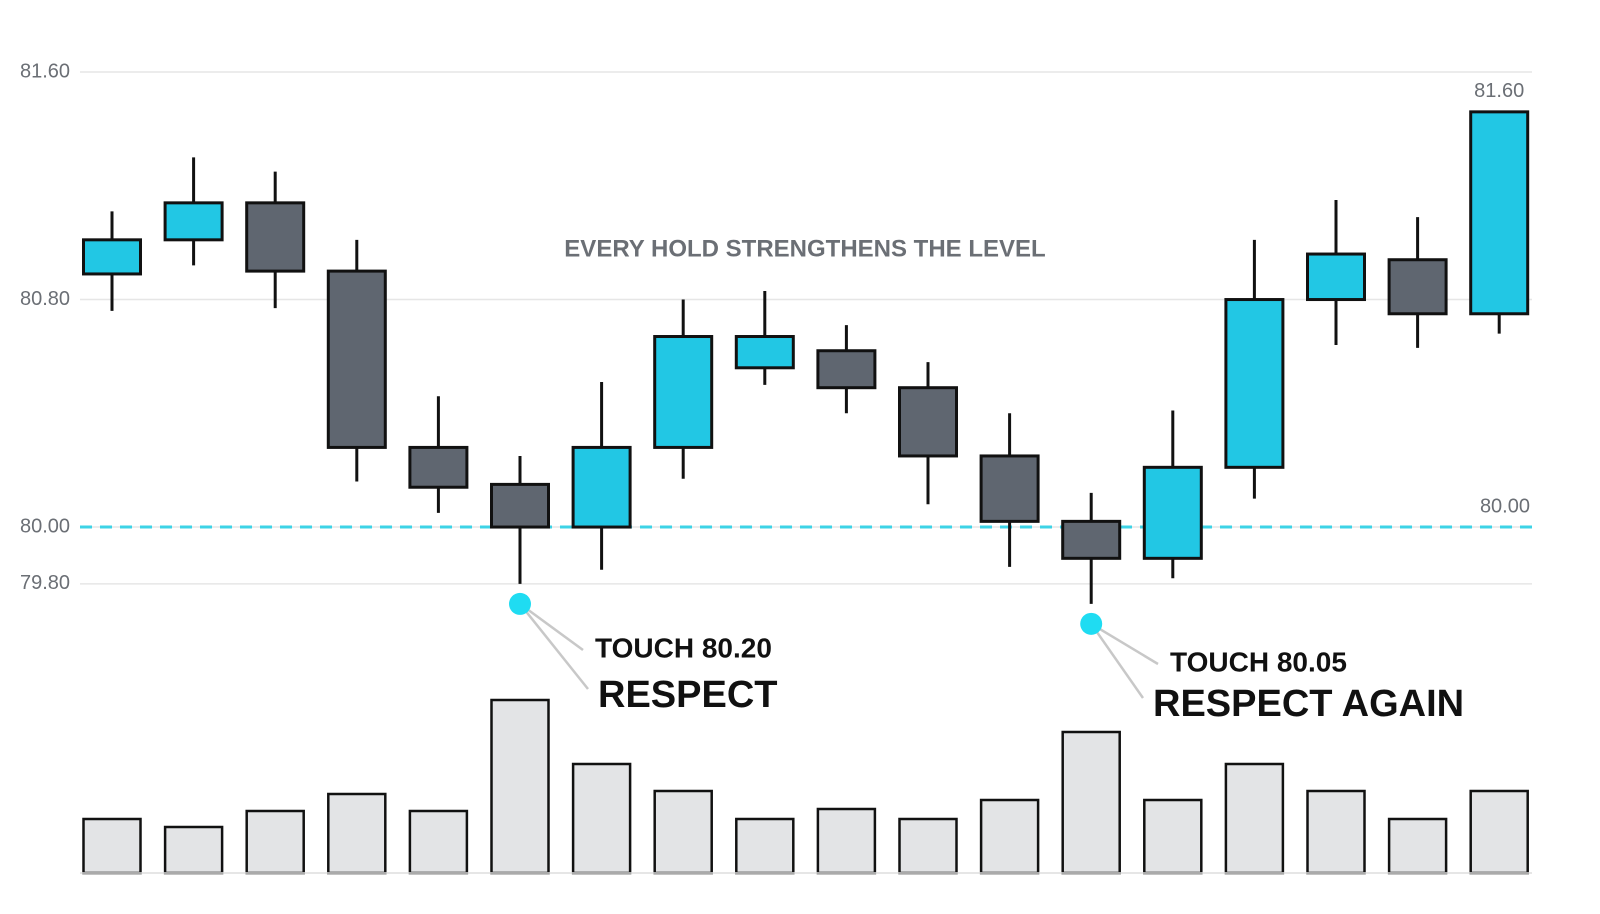  Describe the element at coordinates (45, 71) in the screenshot. I see `y-tick-label: 81.60` at that location.